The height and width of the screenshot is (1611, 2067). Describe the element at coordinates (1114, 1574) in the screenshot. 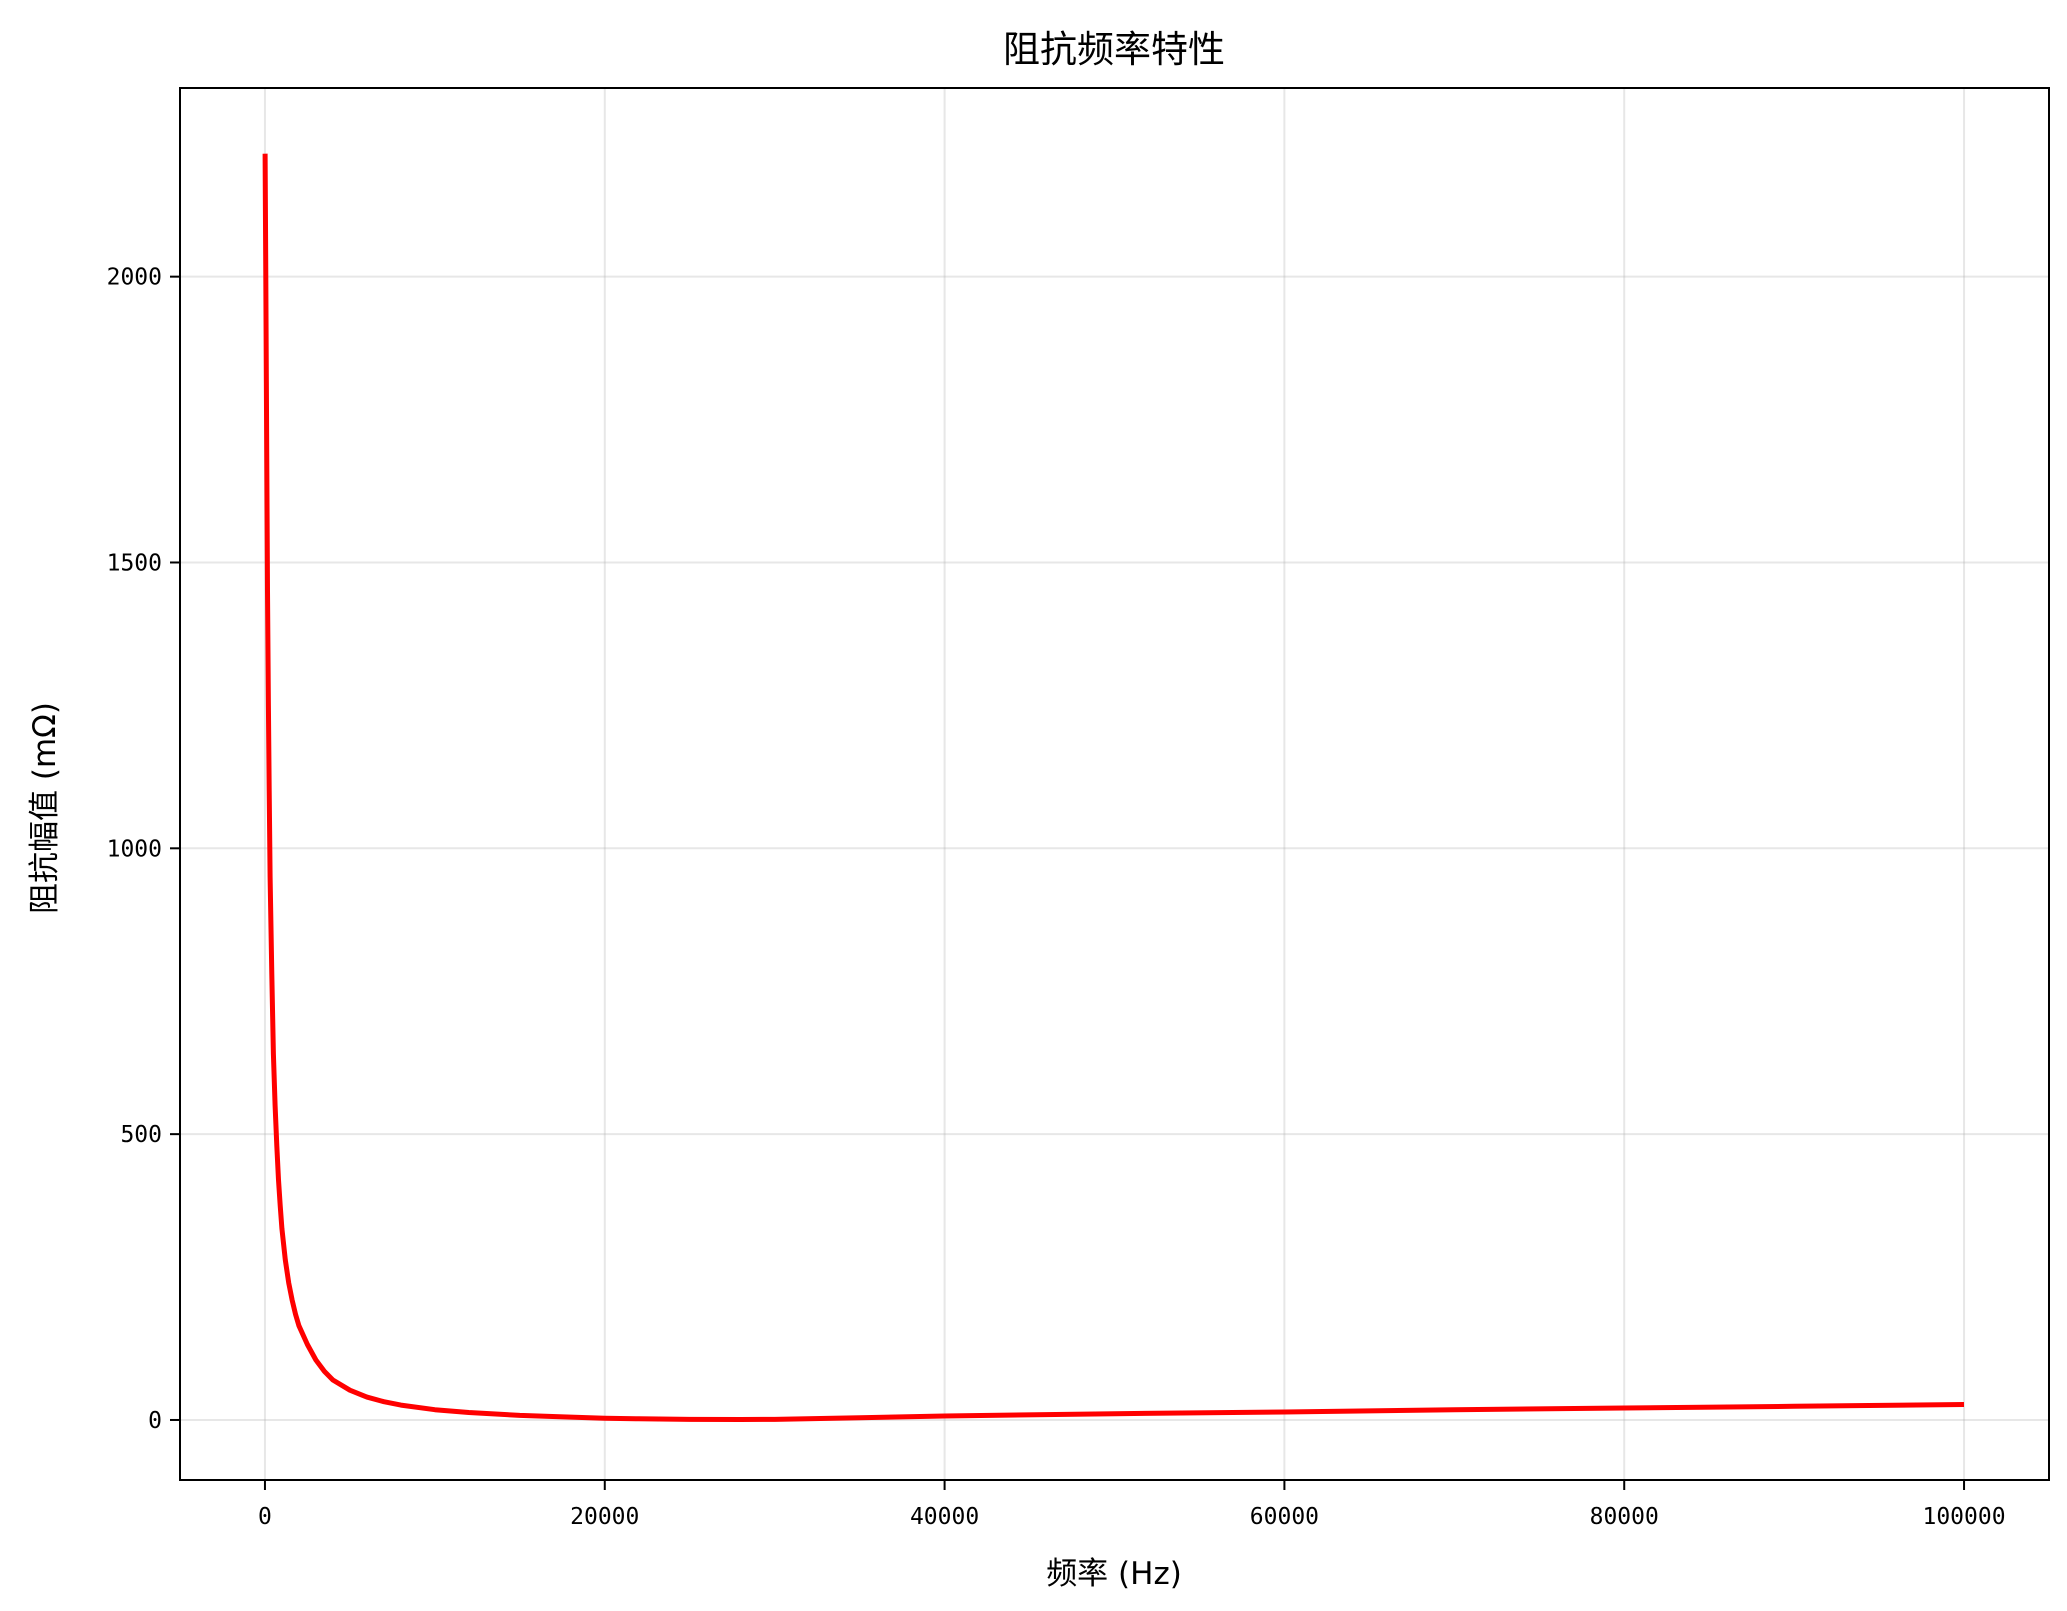

I see `x-axis-label: 频率 (Hz)` at that location.